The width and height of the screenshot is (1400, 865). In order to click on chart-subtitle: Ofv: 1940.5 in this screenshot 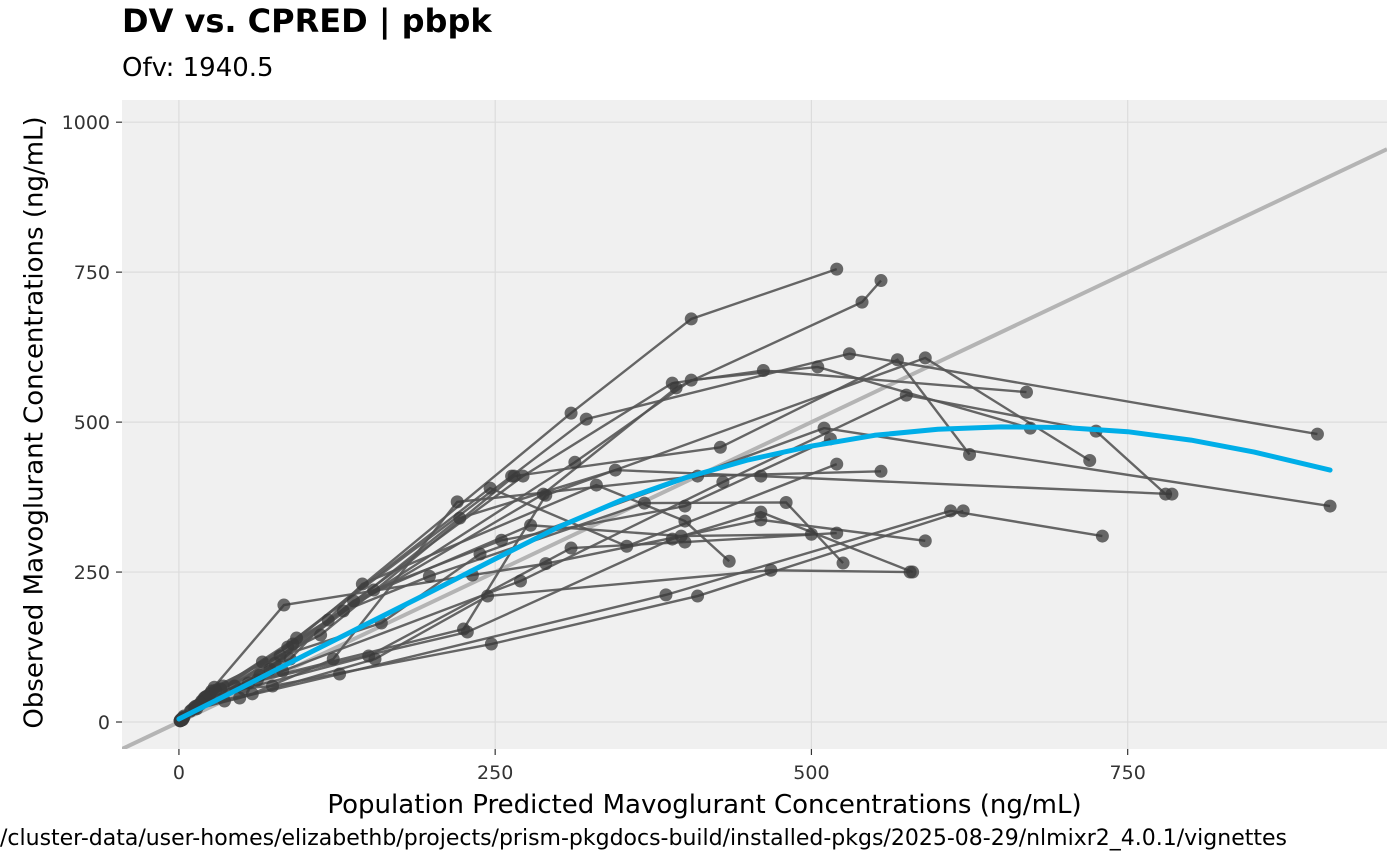, I will do `click(198, 68)`.